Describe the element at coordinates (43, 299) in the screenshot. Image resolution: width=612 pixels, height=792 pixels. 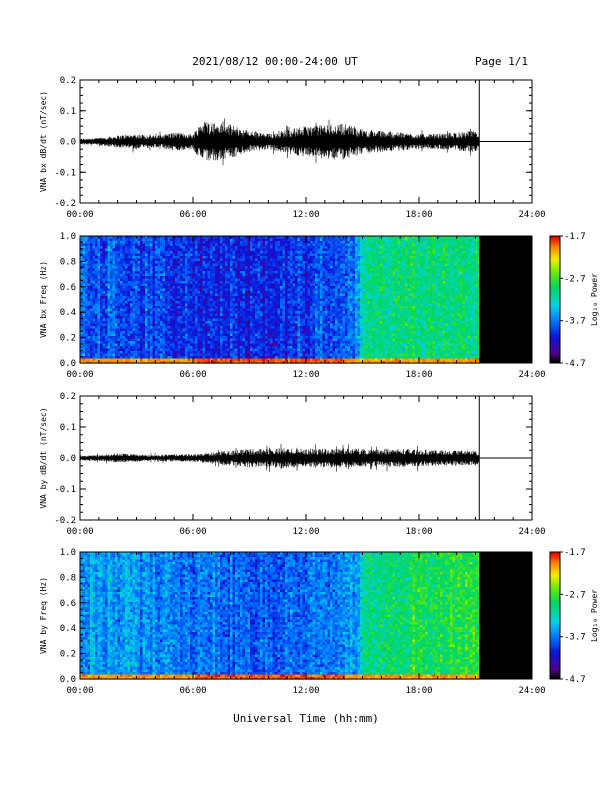
I see `panel-2-ylabel: VNA bx Freq (Hz)` at that location.